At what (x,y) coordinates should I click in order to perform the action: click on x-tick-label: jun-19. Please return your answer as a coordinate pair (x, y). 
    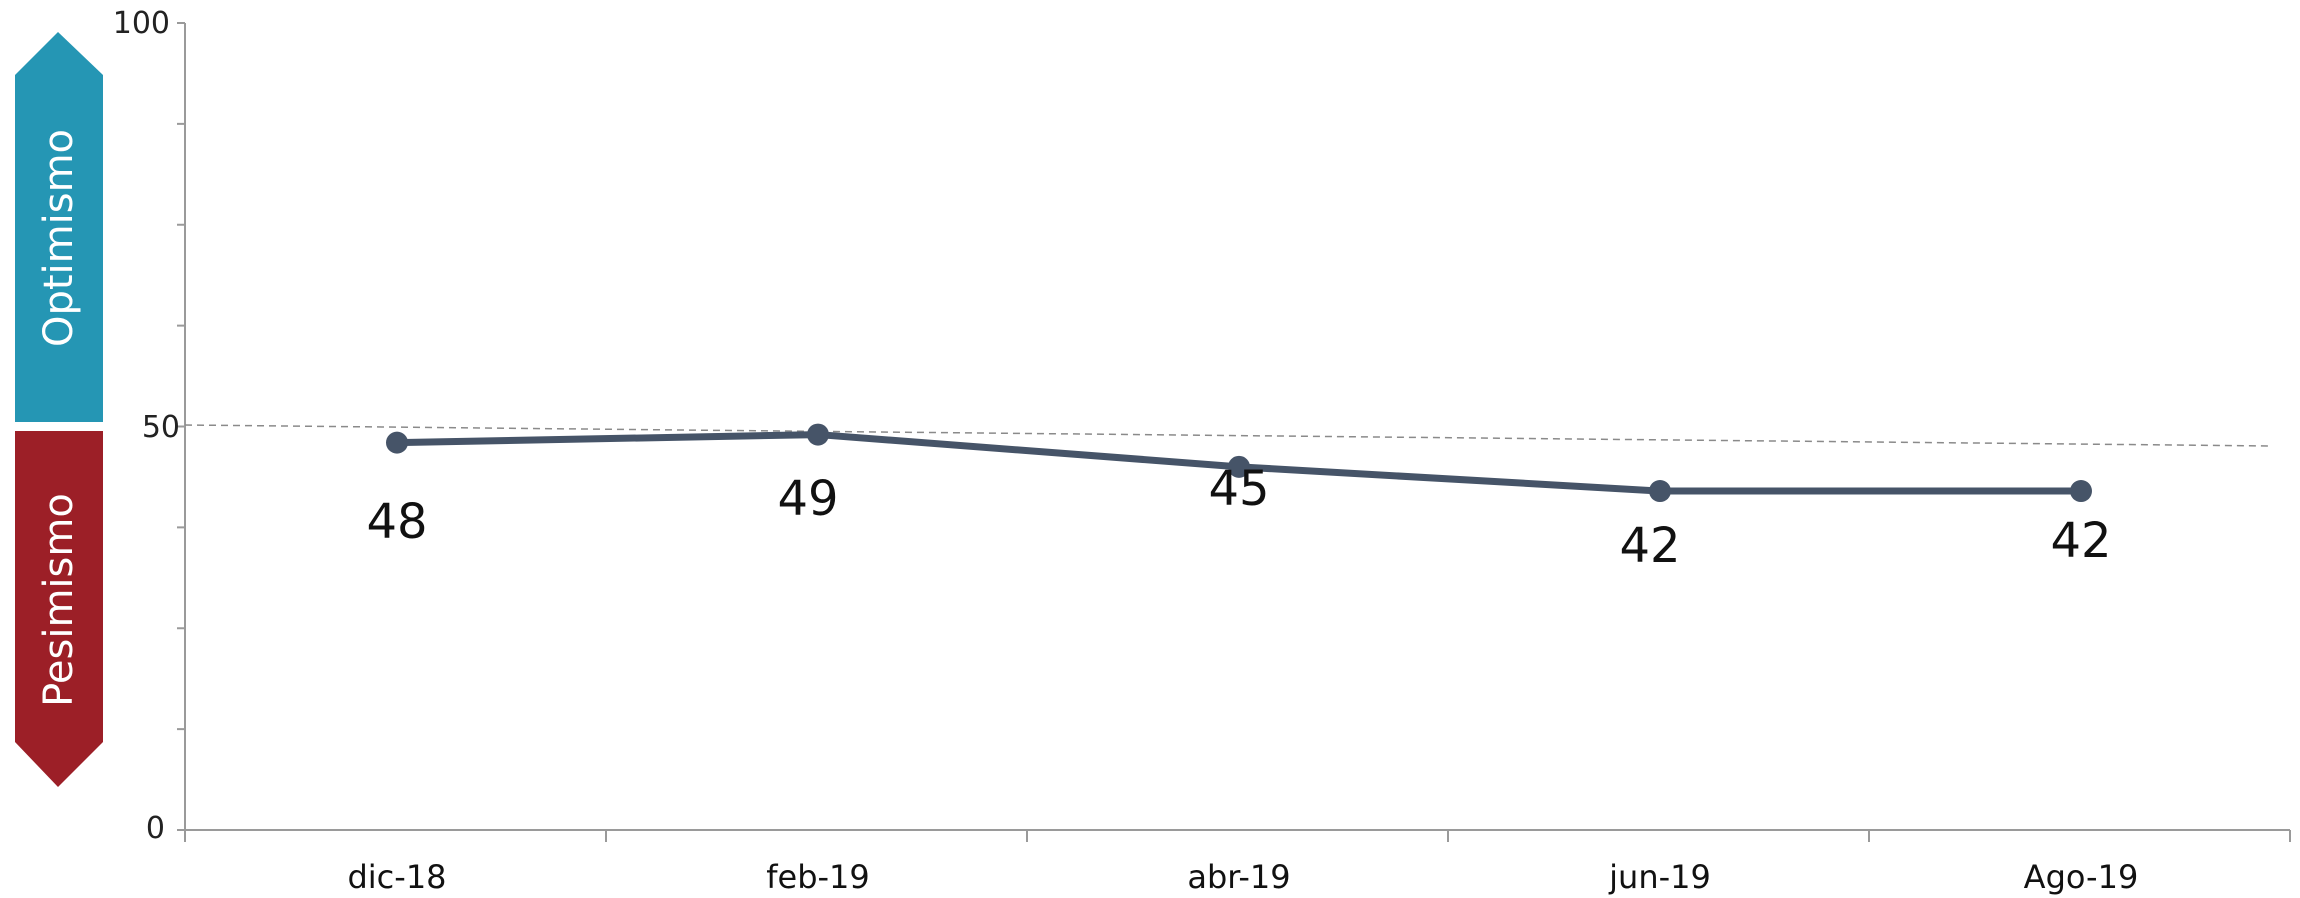
    Looking at the image, I should click on (1659, 877).